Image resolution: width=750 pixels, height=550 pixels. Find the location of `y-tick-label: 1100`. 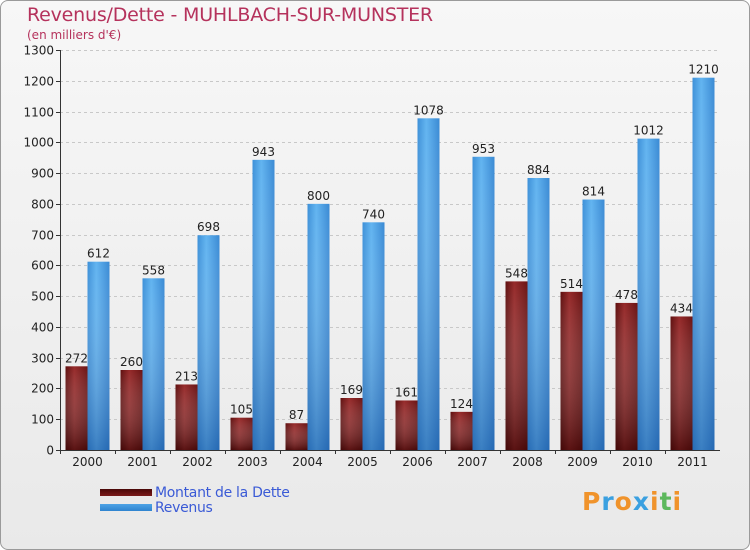

y-tick-label: 1100 is located at coordinates (38, 113).